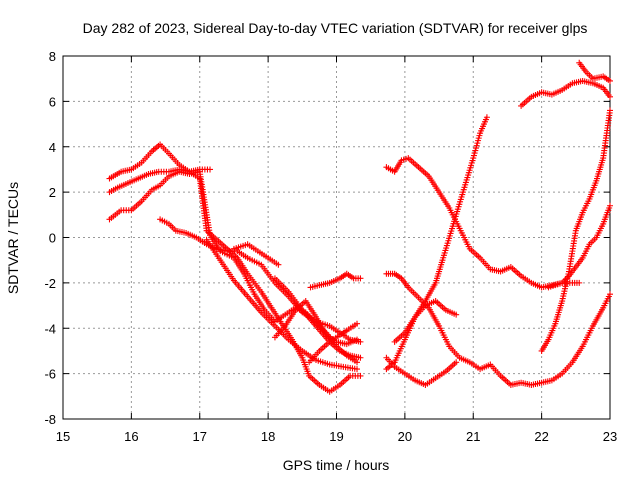 This screenshot has height=480, width=640. I want to click on y-tick-label: -6, so click(50, 374).